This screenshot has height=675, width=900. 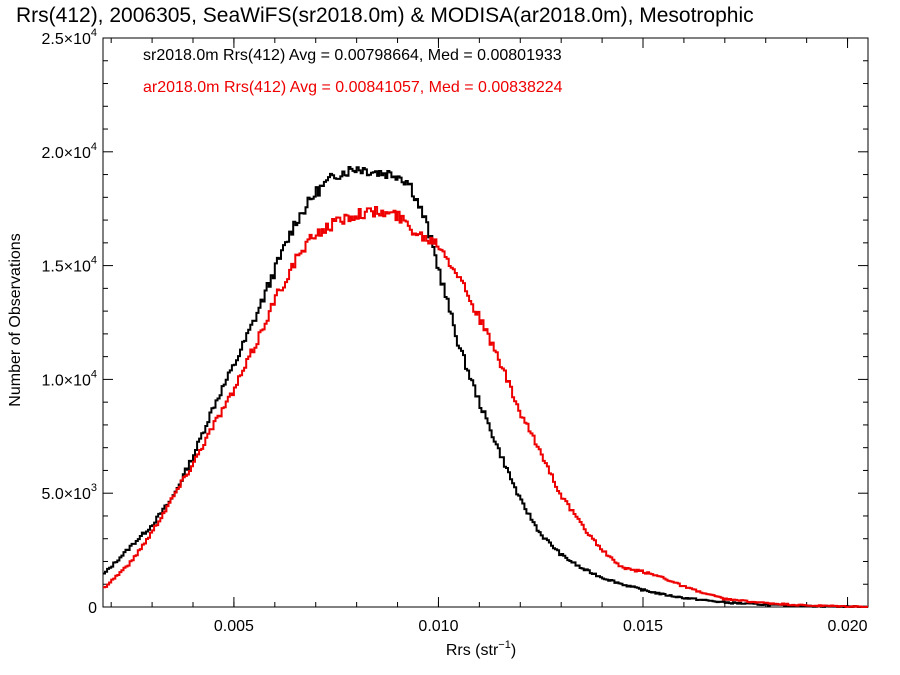 I want to click on y-tick-label: 5.0×10³, so click(x=69, y=492).